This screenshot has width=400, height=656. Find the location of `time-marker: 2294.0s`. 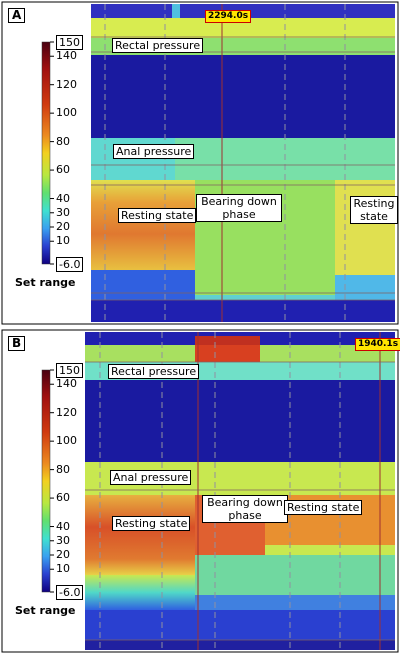

time-marker: 2294.0s is located at coordinates (228, 16).